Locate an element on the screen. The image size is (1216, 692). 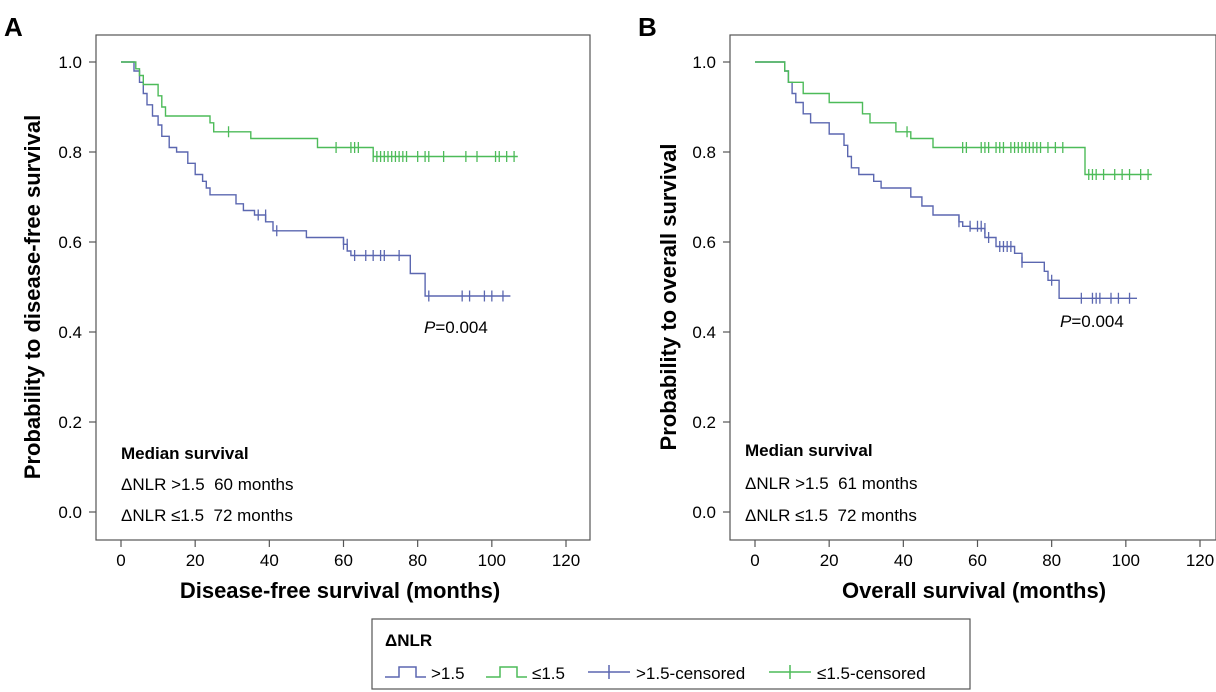
legend-label-low: ≤1.5 is located at coordinates (548, 673).